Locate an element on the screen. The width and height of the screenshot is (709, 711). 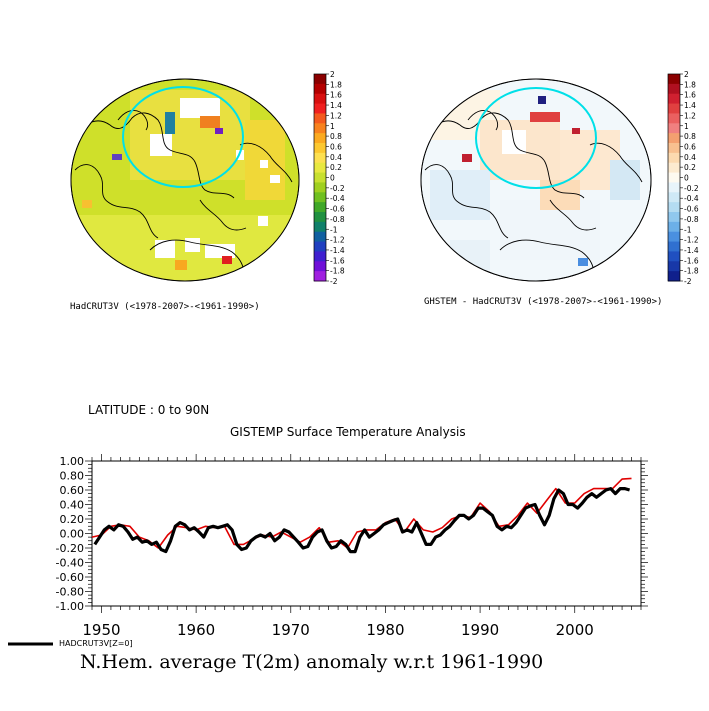
series-lines is located at coordinates (361, 515).